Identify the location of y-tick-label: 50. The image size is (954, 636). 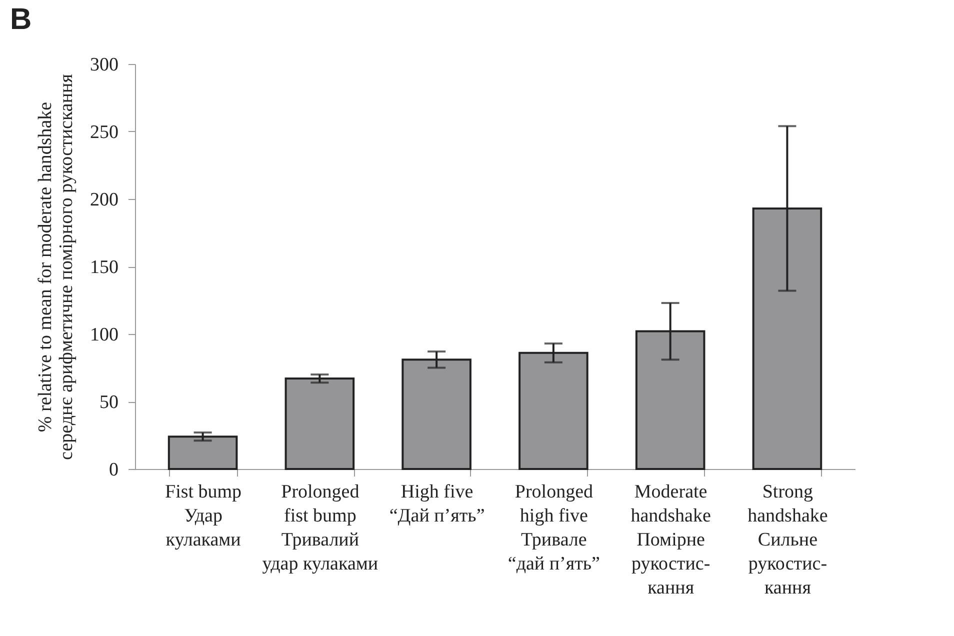
(109, 402).